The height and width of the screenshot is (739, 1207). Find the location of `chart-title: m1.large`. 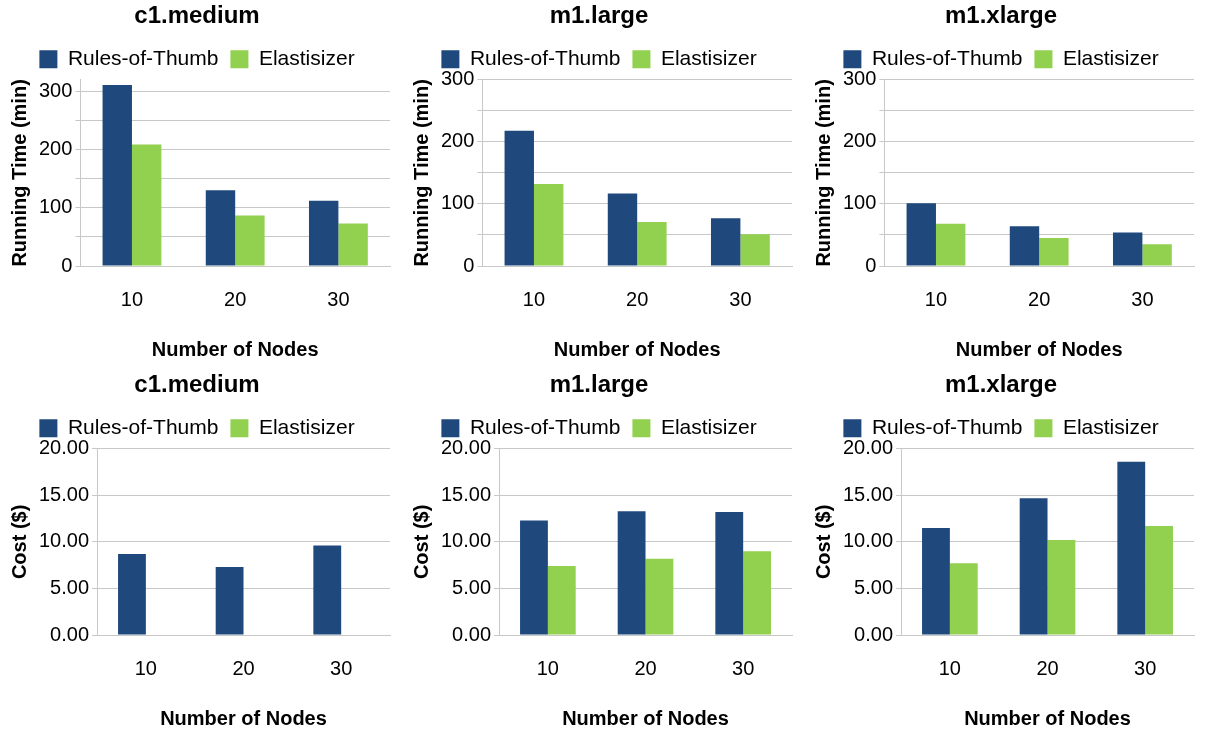

chart-title: m1.large is located at coordinates (599, 384).